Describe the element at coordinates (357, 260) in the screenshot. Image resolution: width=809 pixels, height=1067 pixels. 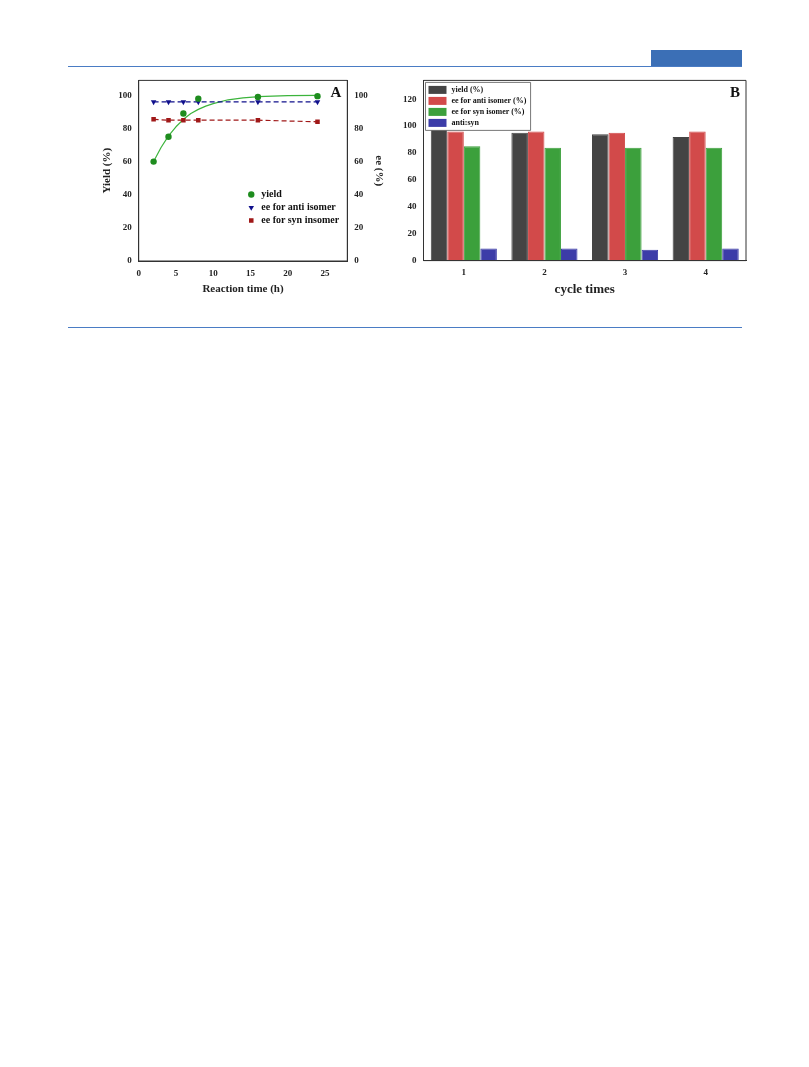
I see `y2-tick-label: 0` at that location.